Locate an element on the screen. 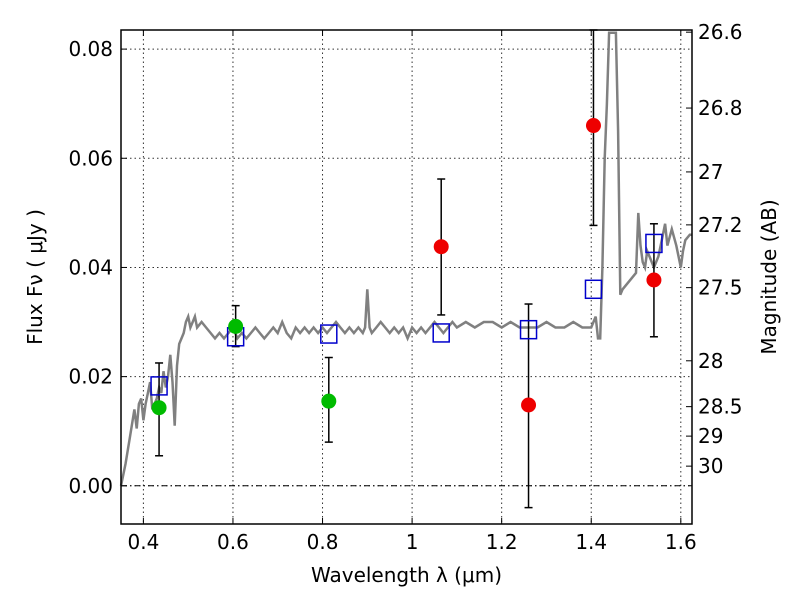  x-axis-label: Wavelength λ (μm) is located at coordinates (406, 575).